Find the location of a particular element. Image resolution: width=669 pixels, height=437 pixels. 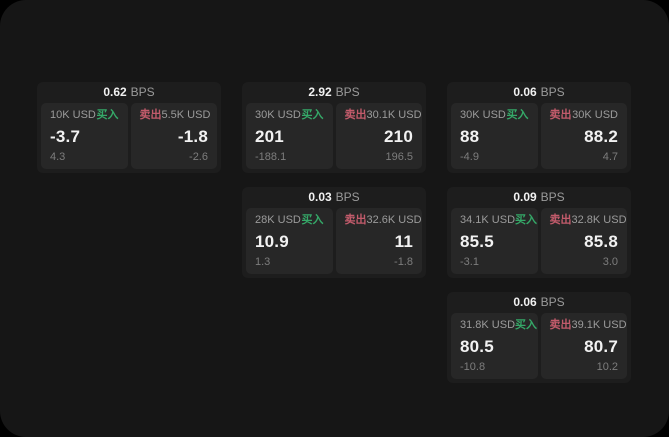

card-header: 2.92 BPS is located at coordinates (334, 92).